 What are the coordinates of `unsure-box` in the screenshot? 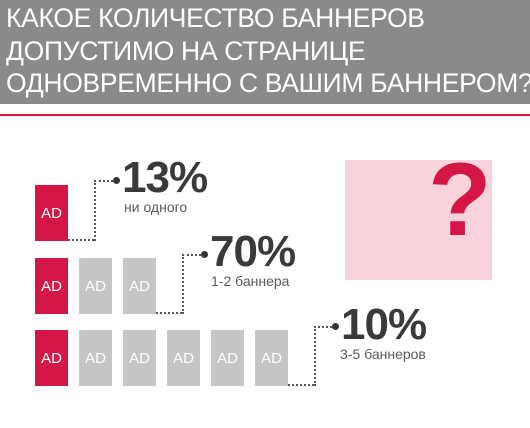 It's located at (418, 220).